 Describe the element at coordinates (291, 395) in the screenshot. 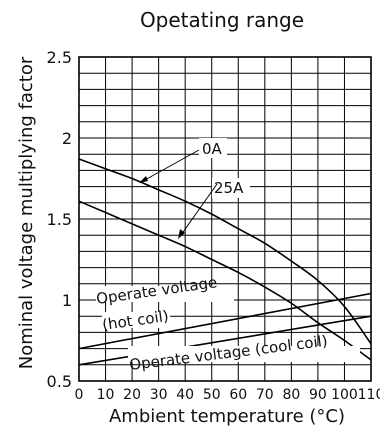

I see `x-tick-label: 80` at that location.